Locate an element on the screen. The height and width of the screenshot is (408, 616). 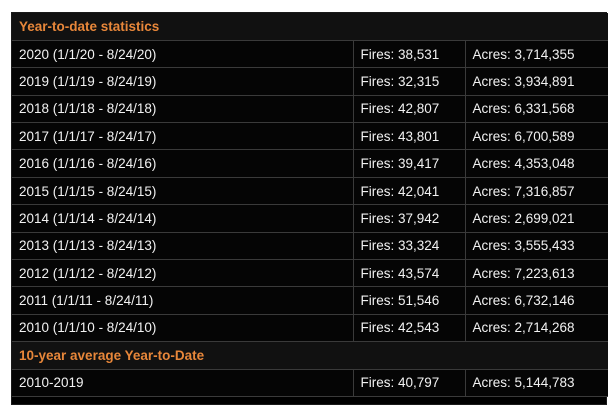
acres-cell: Acres: 7,223,613 is located at coordinates (536, 273).